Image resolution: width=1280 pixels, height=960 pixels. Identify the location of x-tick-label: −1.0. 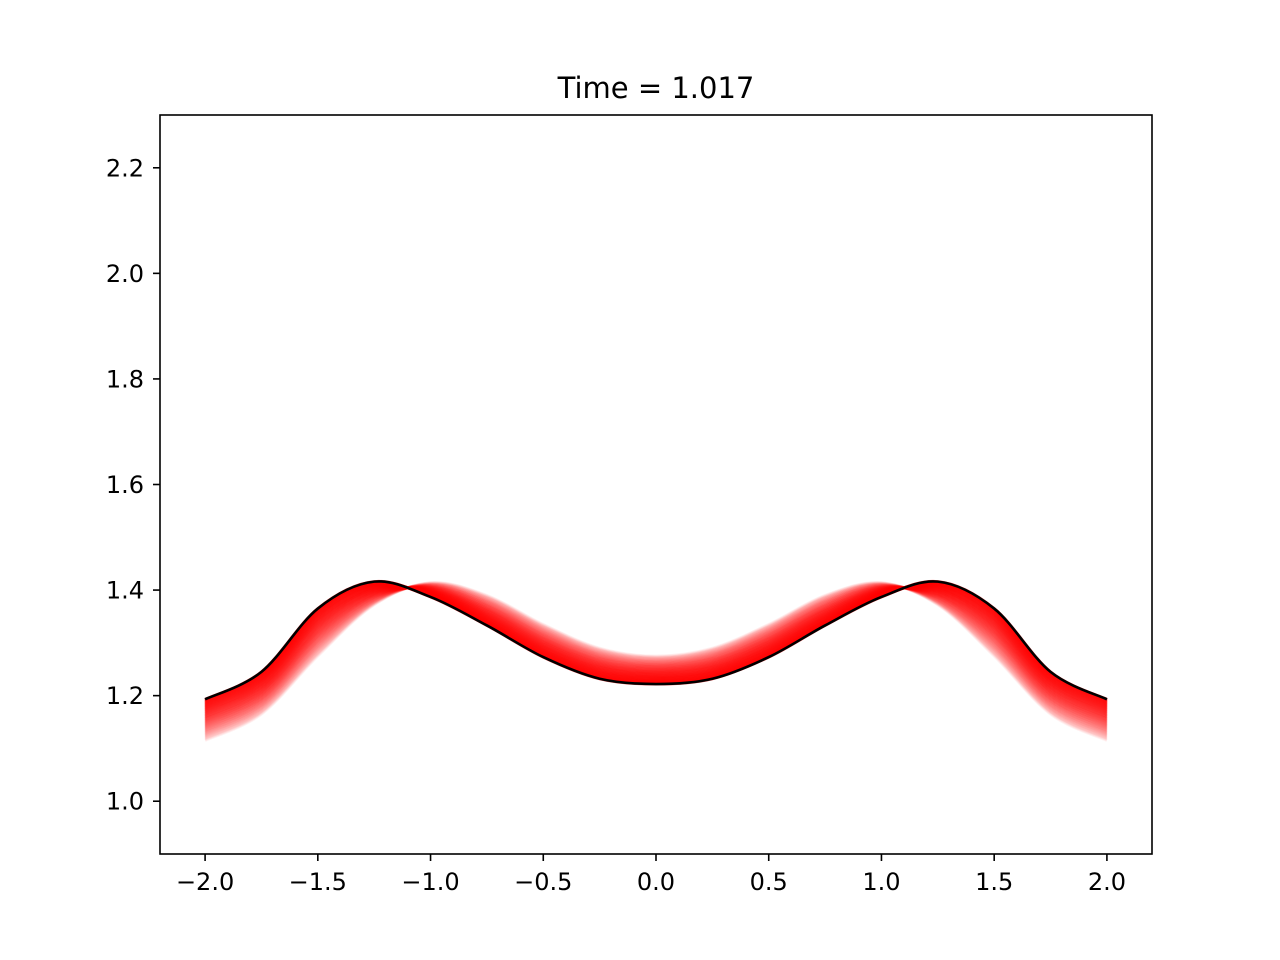
(430, 882).